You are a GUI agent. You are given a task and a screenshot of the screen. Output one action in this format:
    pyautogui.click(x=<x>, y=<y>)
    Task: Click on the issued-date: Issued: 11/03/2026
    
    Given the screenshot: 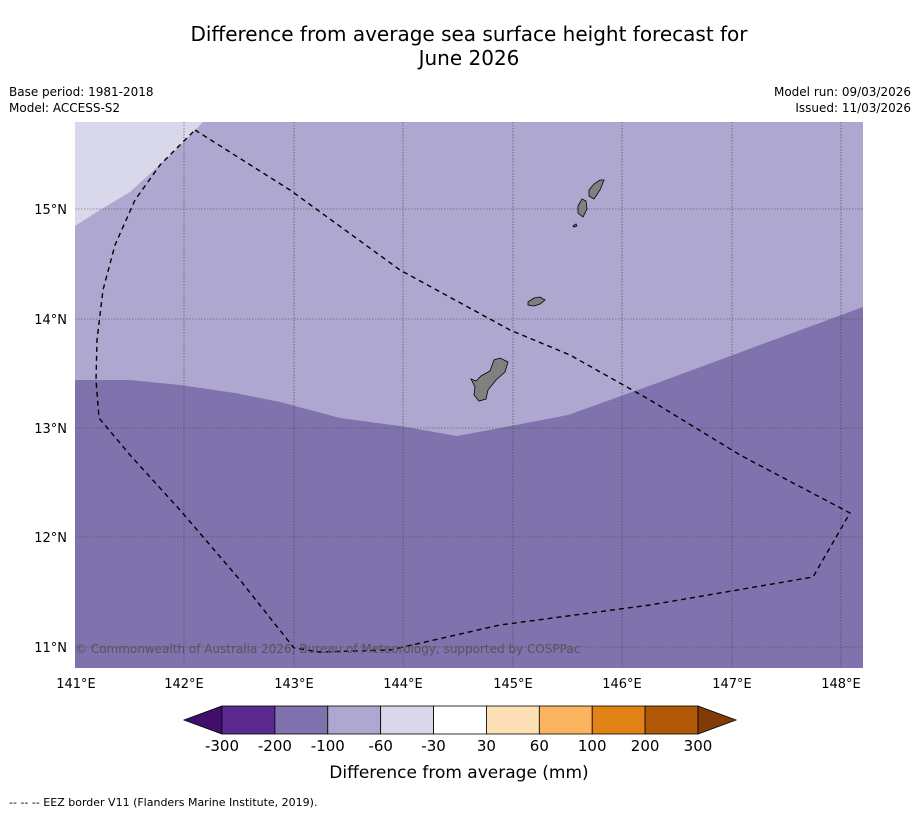 What is the action you would take?
    pyautogui.click(x=853, y=108)
    